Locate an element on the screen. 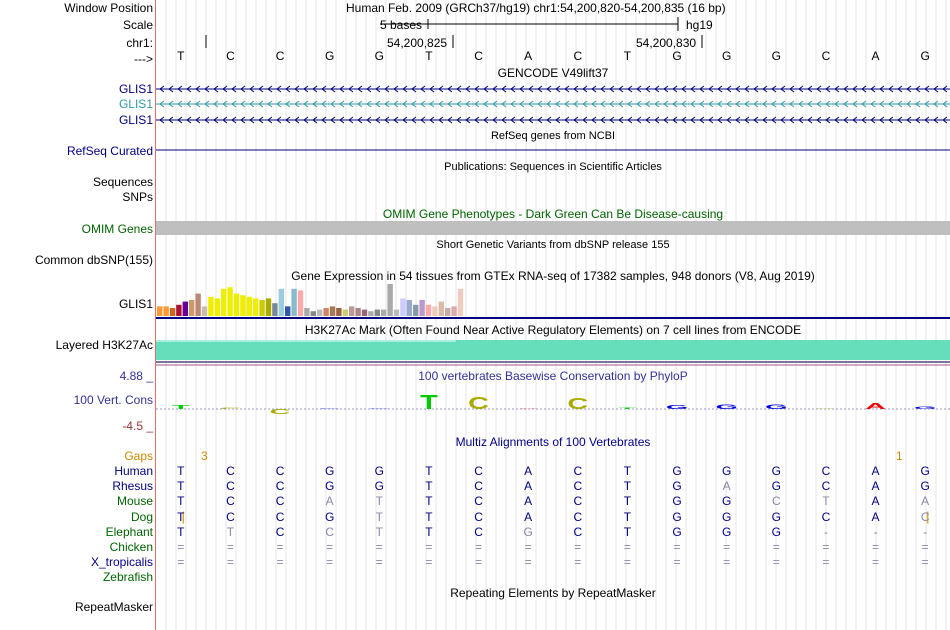 The image size is (950, 630). species-label-x_tropicalis: X_tropicalis is located at coordinates (121, 562).